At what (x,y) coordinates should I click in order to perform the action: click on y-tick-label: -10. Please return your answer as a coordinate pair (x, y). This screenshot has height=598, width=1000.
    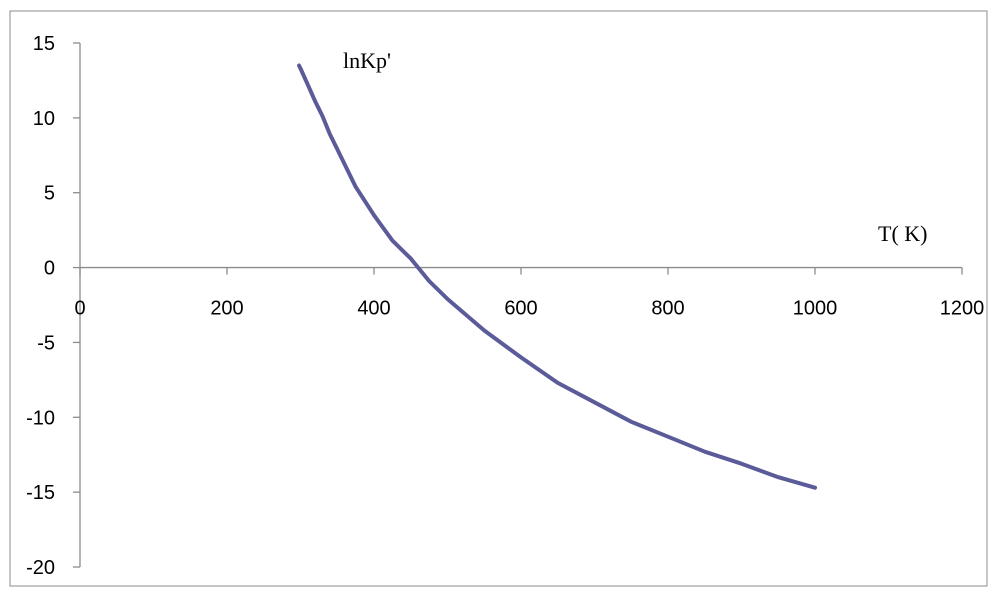
    Looking at the image, I should click on (40, 418).